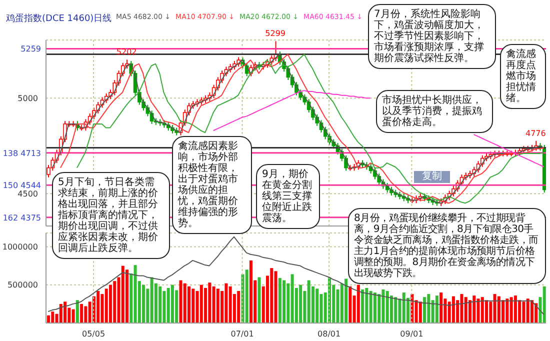  Describe the element at coordinates (21, 217) in the screenshot. I see `ref-line-label: 162 4375` at that location.